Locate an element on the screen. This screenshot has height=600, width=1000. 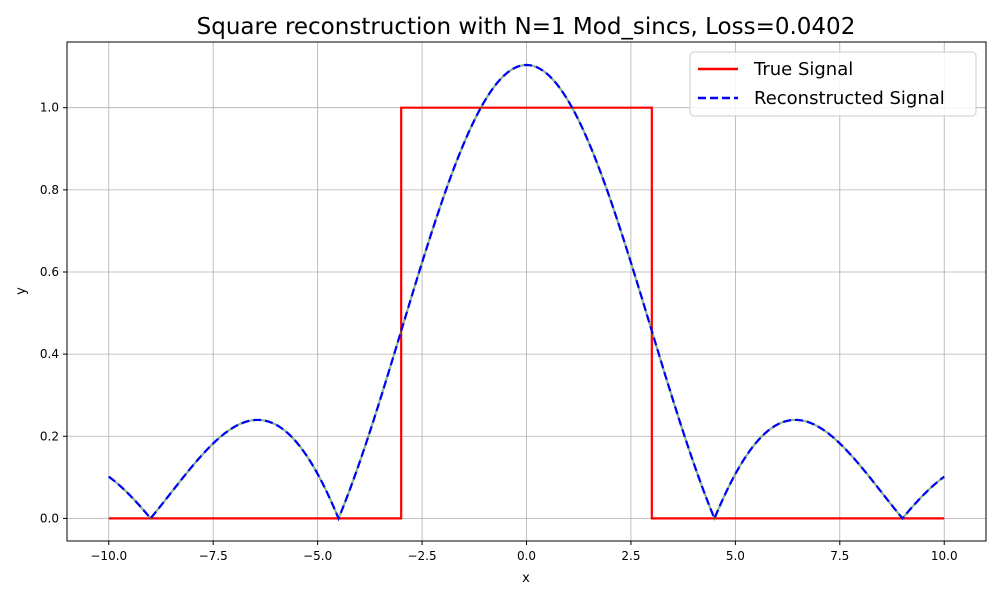
x-tick-label: 5.0 is located at coordinates (735, 556).